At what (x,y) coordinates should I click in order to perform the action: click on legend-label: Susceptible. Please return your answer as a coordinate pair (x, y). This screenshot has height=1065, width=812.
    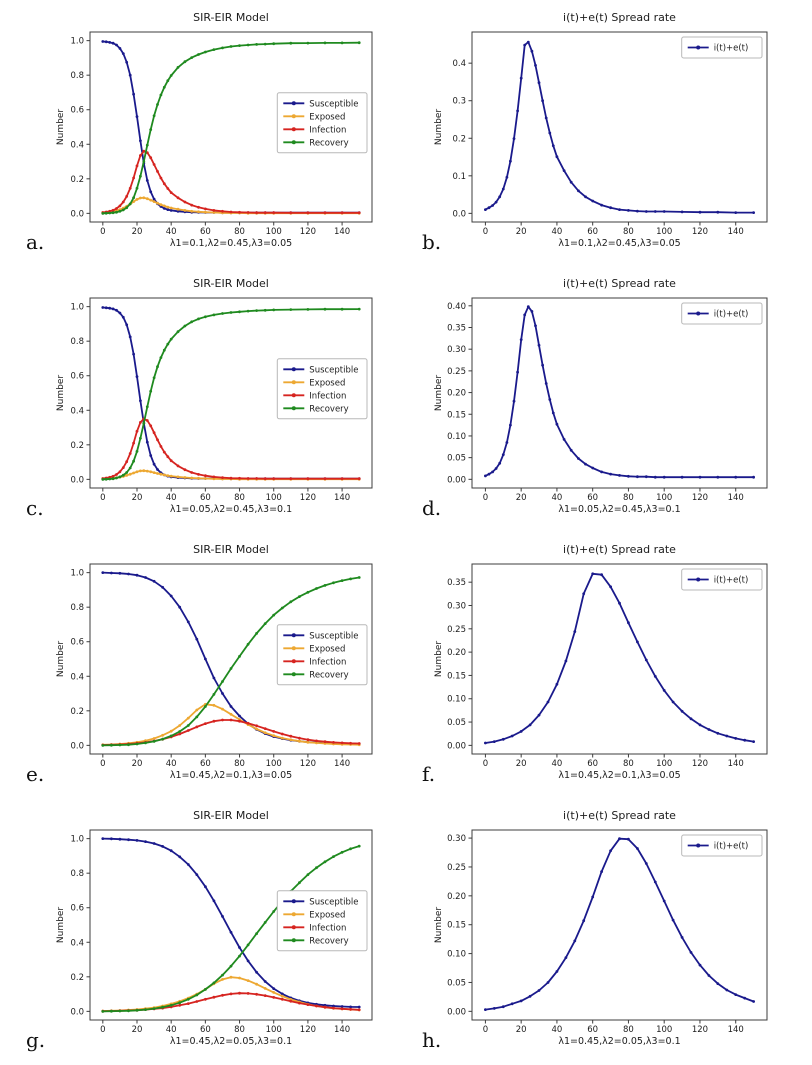
    Looking at the image, I should click on (333, 370).